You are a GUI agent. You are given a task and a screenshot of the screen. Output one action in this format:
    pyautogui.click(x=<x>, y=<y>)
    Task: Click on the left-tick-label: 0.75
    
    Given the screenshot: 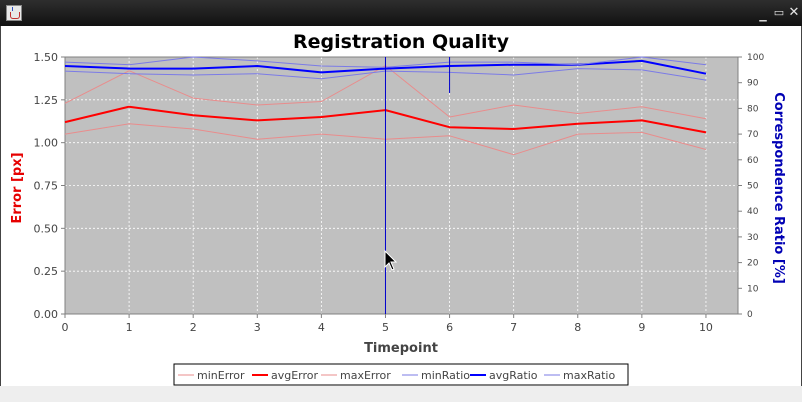 What is the action you would take?
    pyautogui.click(x=46, y=186)
    